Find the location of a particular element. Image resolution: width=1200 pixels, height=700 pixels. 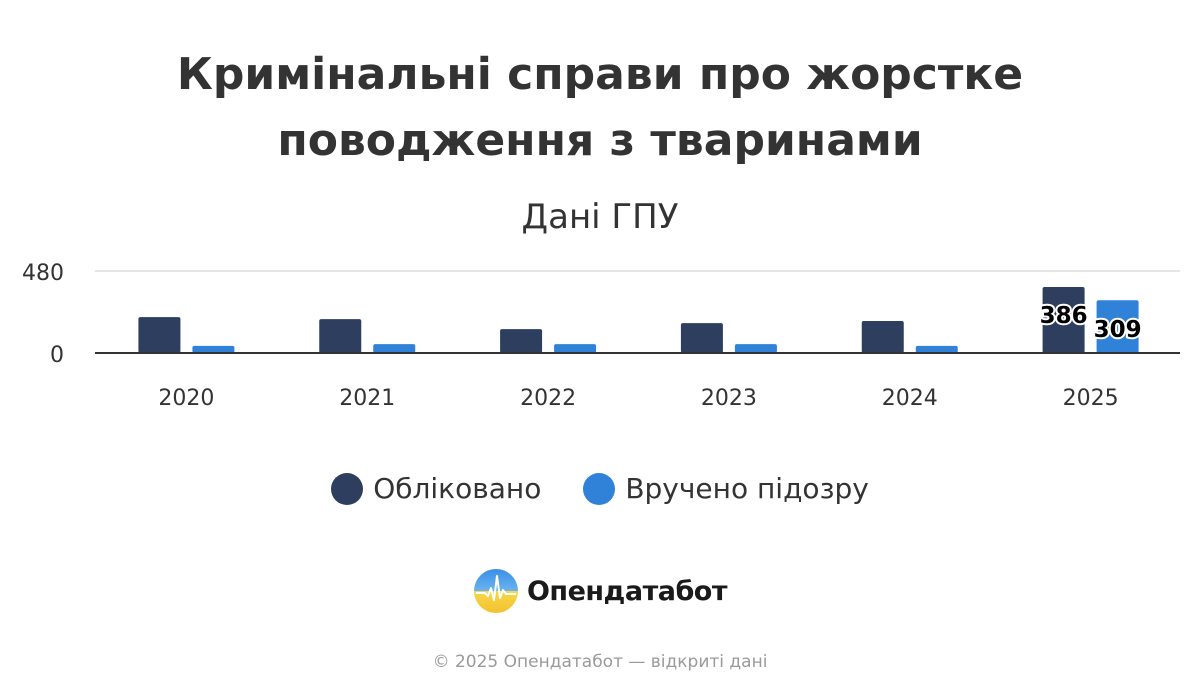

y-tick-label: 0 is located at coordinates (57, 355).